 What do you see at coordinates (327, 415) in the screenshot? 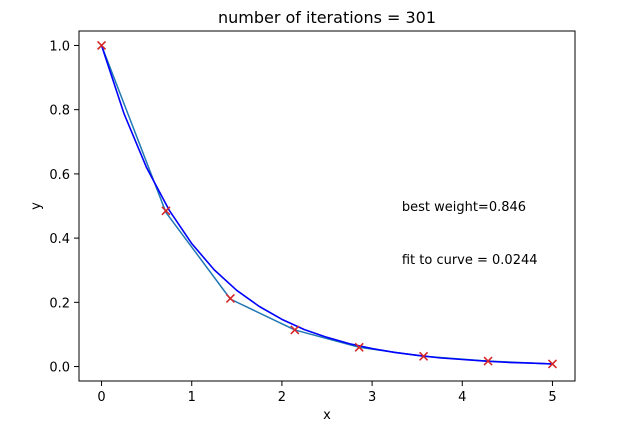
I see `x-axis-label: x` at bounding box center [327, 415].